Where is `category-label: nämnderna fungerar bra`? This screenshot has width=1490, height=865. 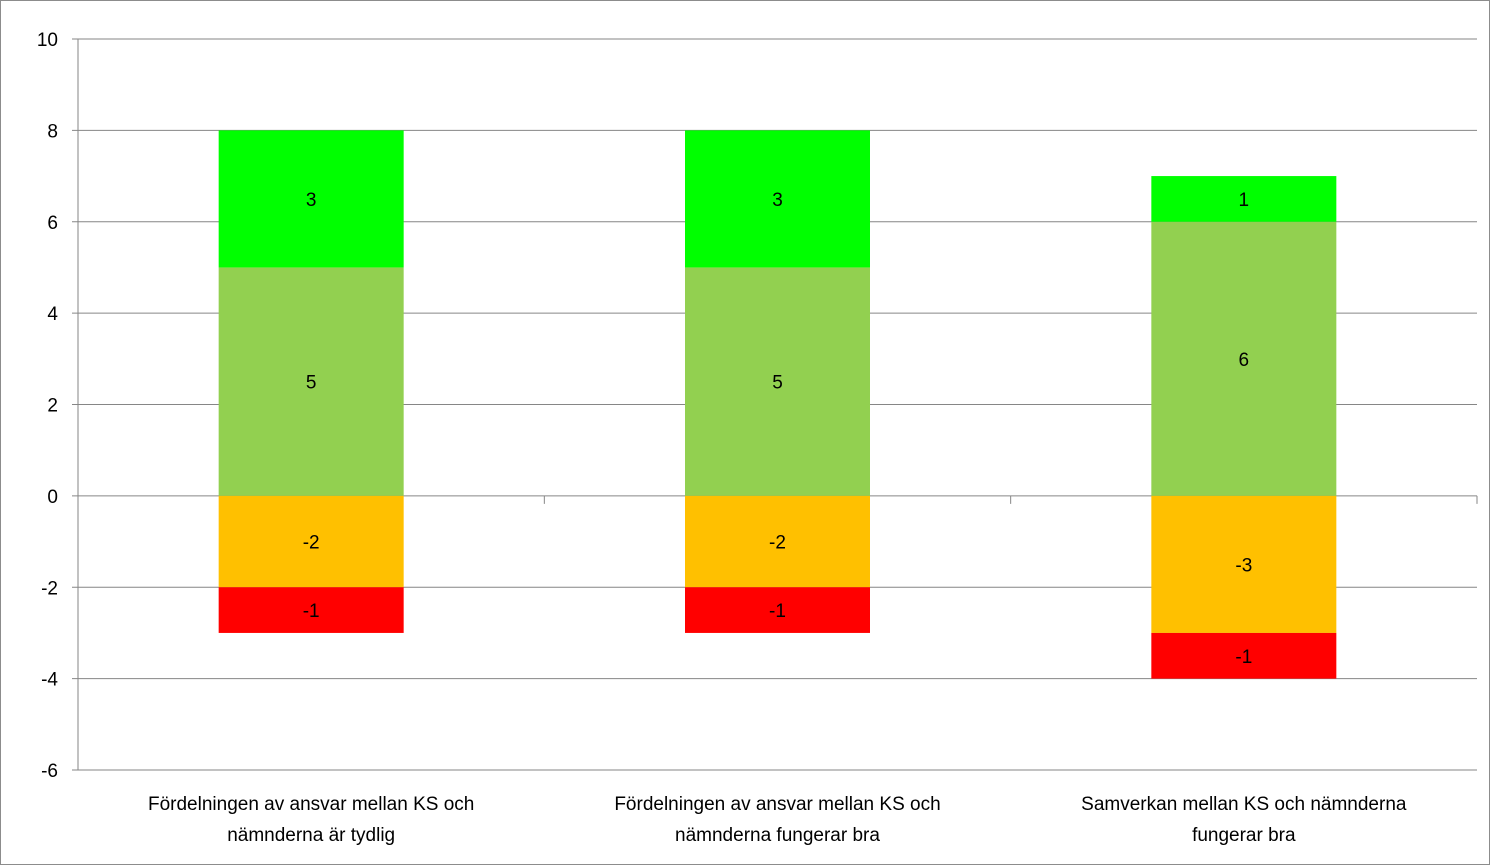
category-label: nämnderna fungerar bra is located at coordinates (777, 835).